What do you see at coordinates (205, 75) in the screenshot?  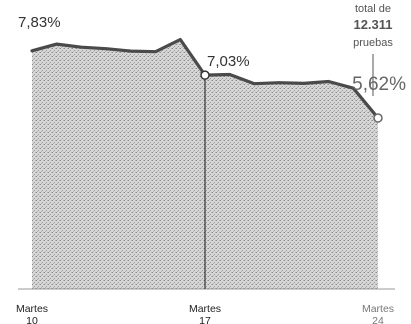 I see `data-point-middle` at bounding box center [205, 75].